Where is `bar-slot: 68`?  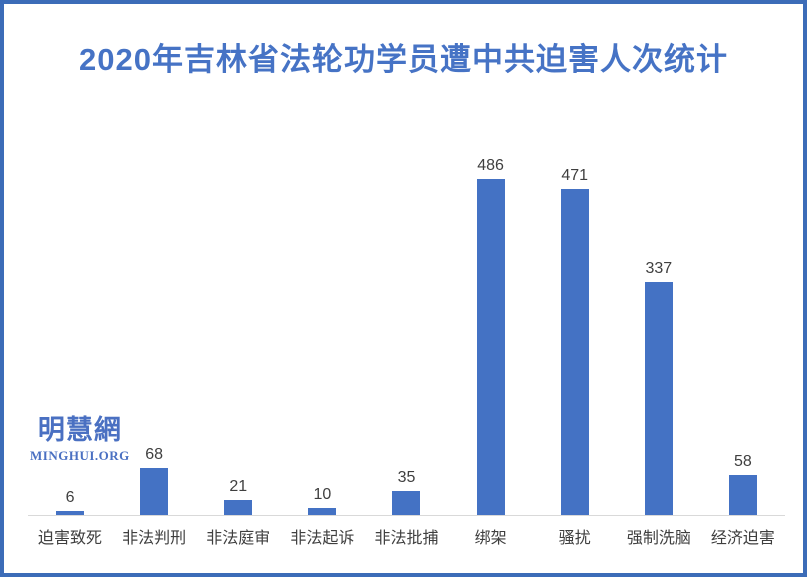 bar-slot: 68 is located at coordinates (154, 334).